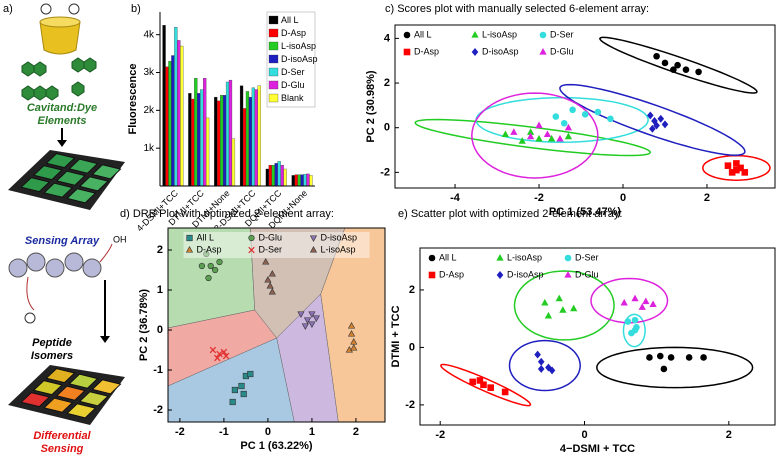 The height and width of the screenshot is (458, 781). Describe the element at coordinates (312, 432) in the screenshot. I see `x-tick-label: 1` at that location.